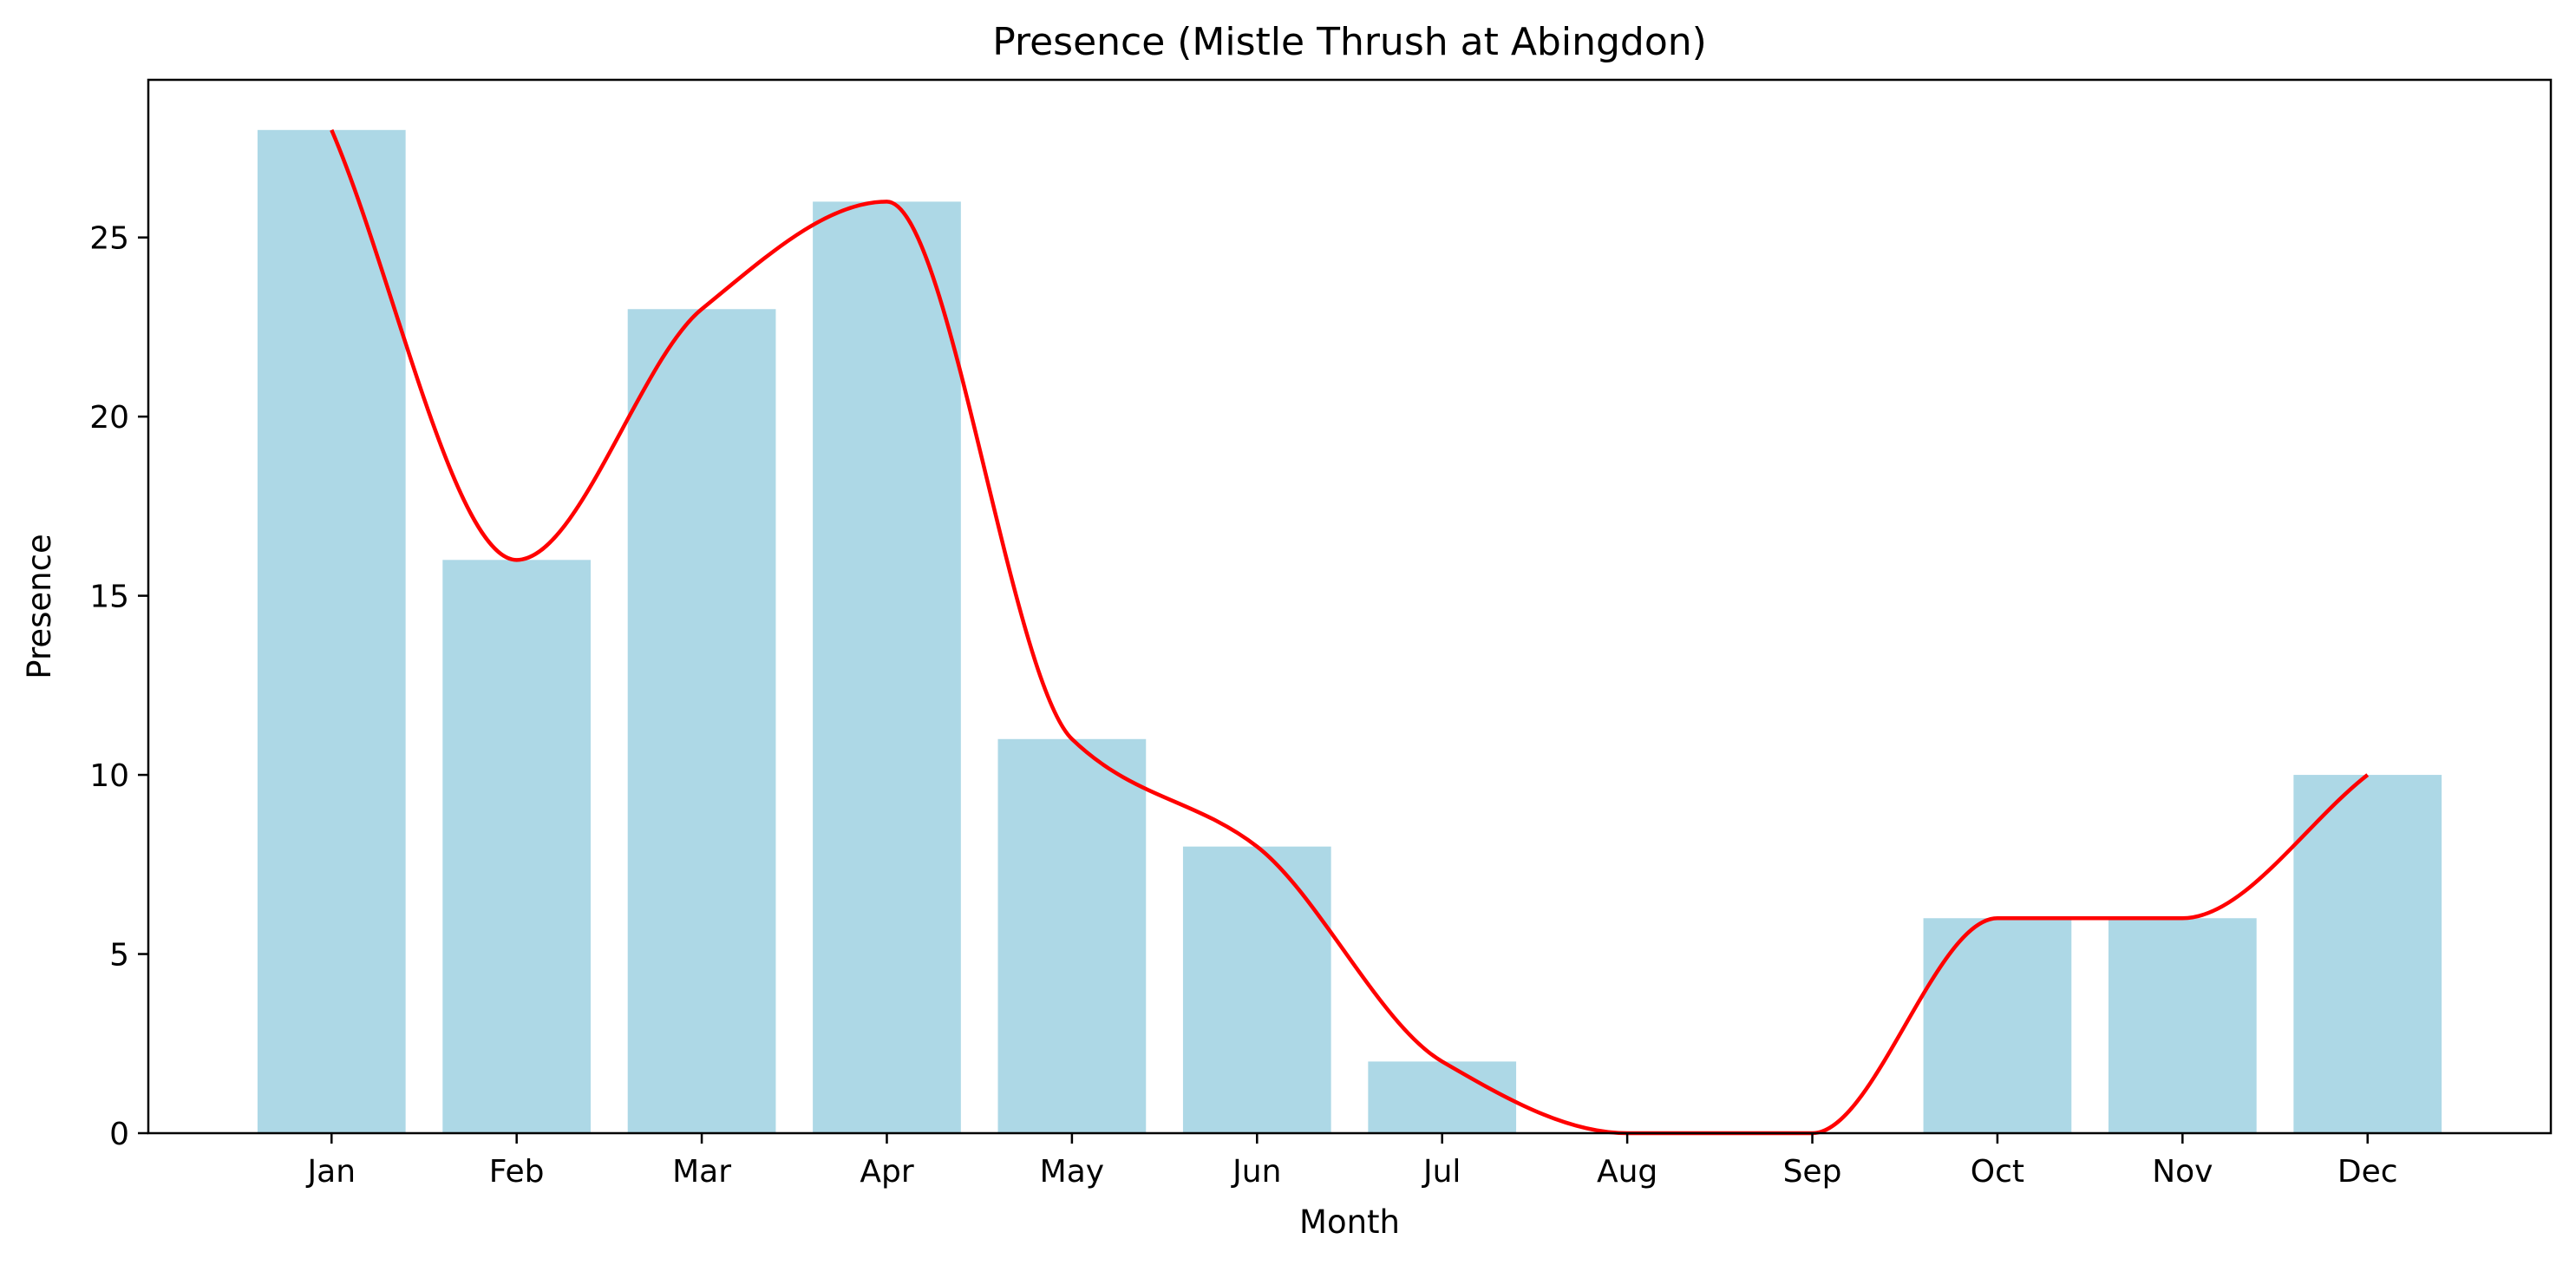 Image resolution: width=2576 pixels, height=1272 pixels. Describe the element at coordinates (1349, 1222) in the screenshot. I see `x-axis-title: Month` at that location.